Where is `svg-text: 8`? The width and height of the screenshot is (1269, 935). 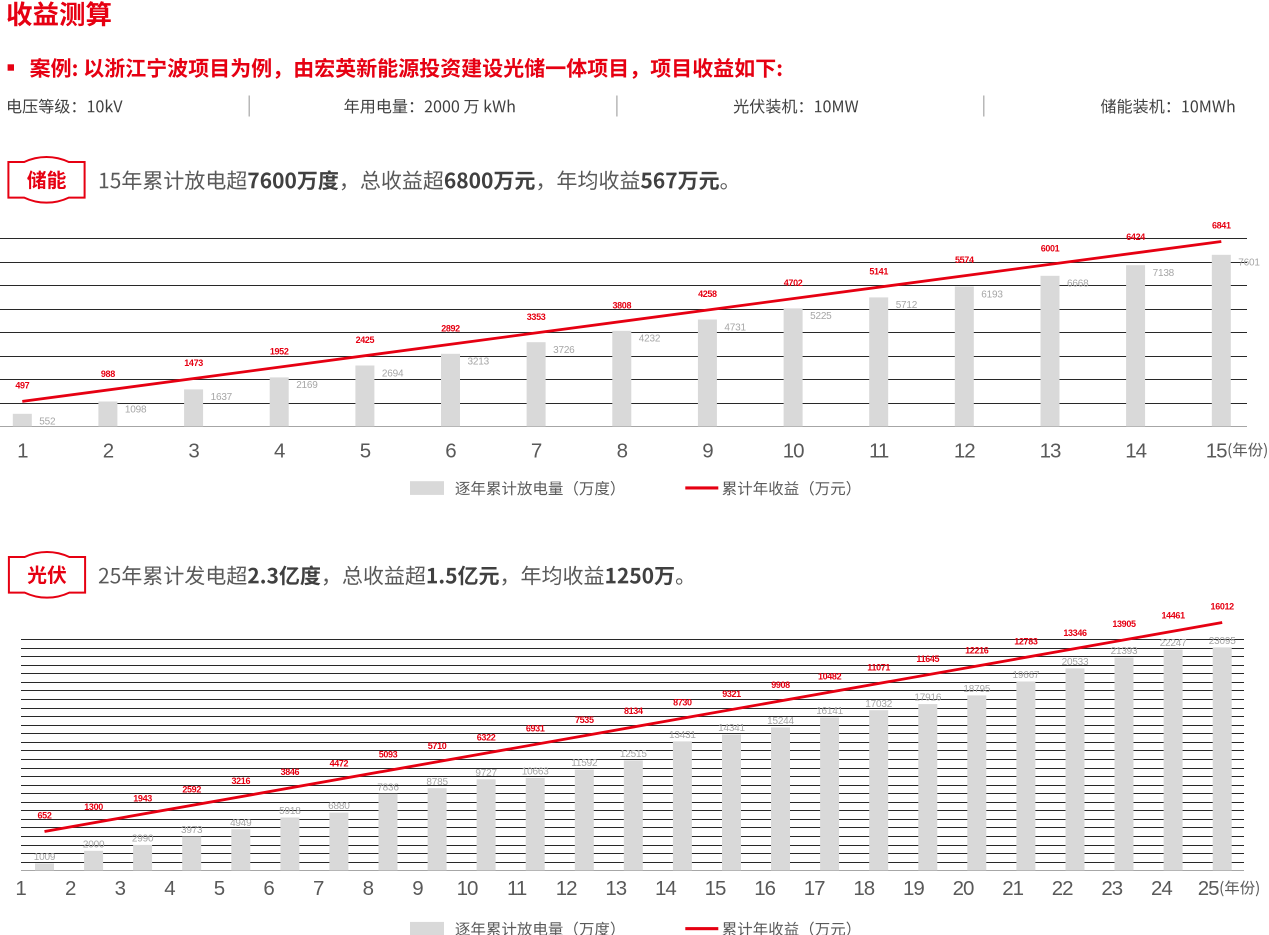
svg-text: 8 is located at coordinates (368, 888).